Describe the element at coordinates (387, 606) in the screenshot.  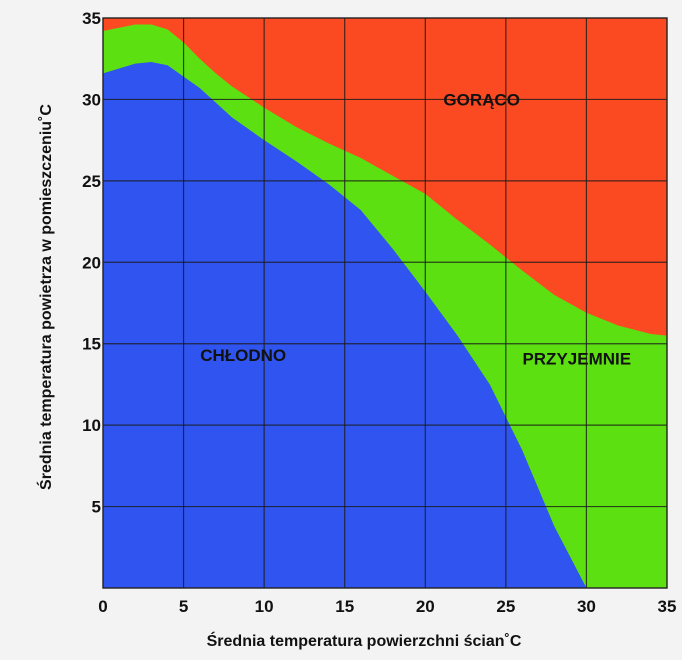
I see `x-ticks: 0 5 10 15 20 25 30 35` at that location.